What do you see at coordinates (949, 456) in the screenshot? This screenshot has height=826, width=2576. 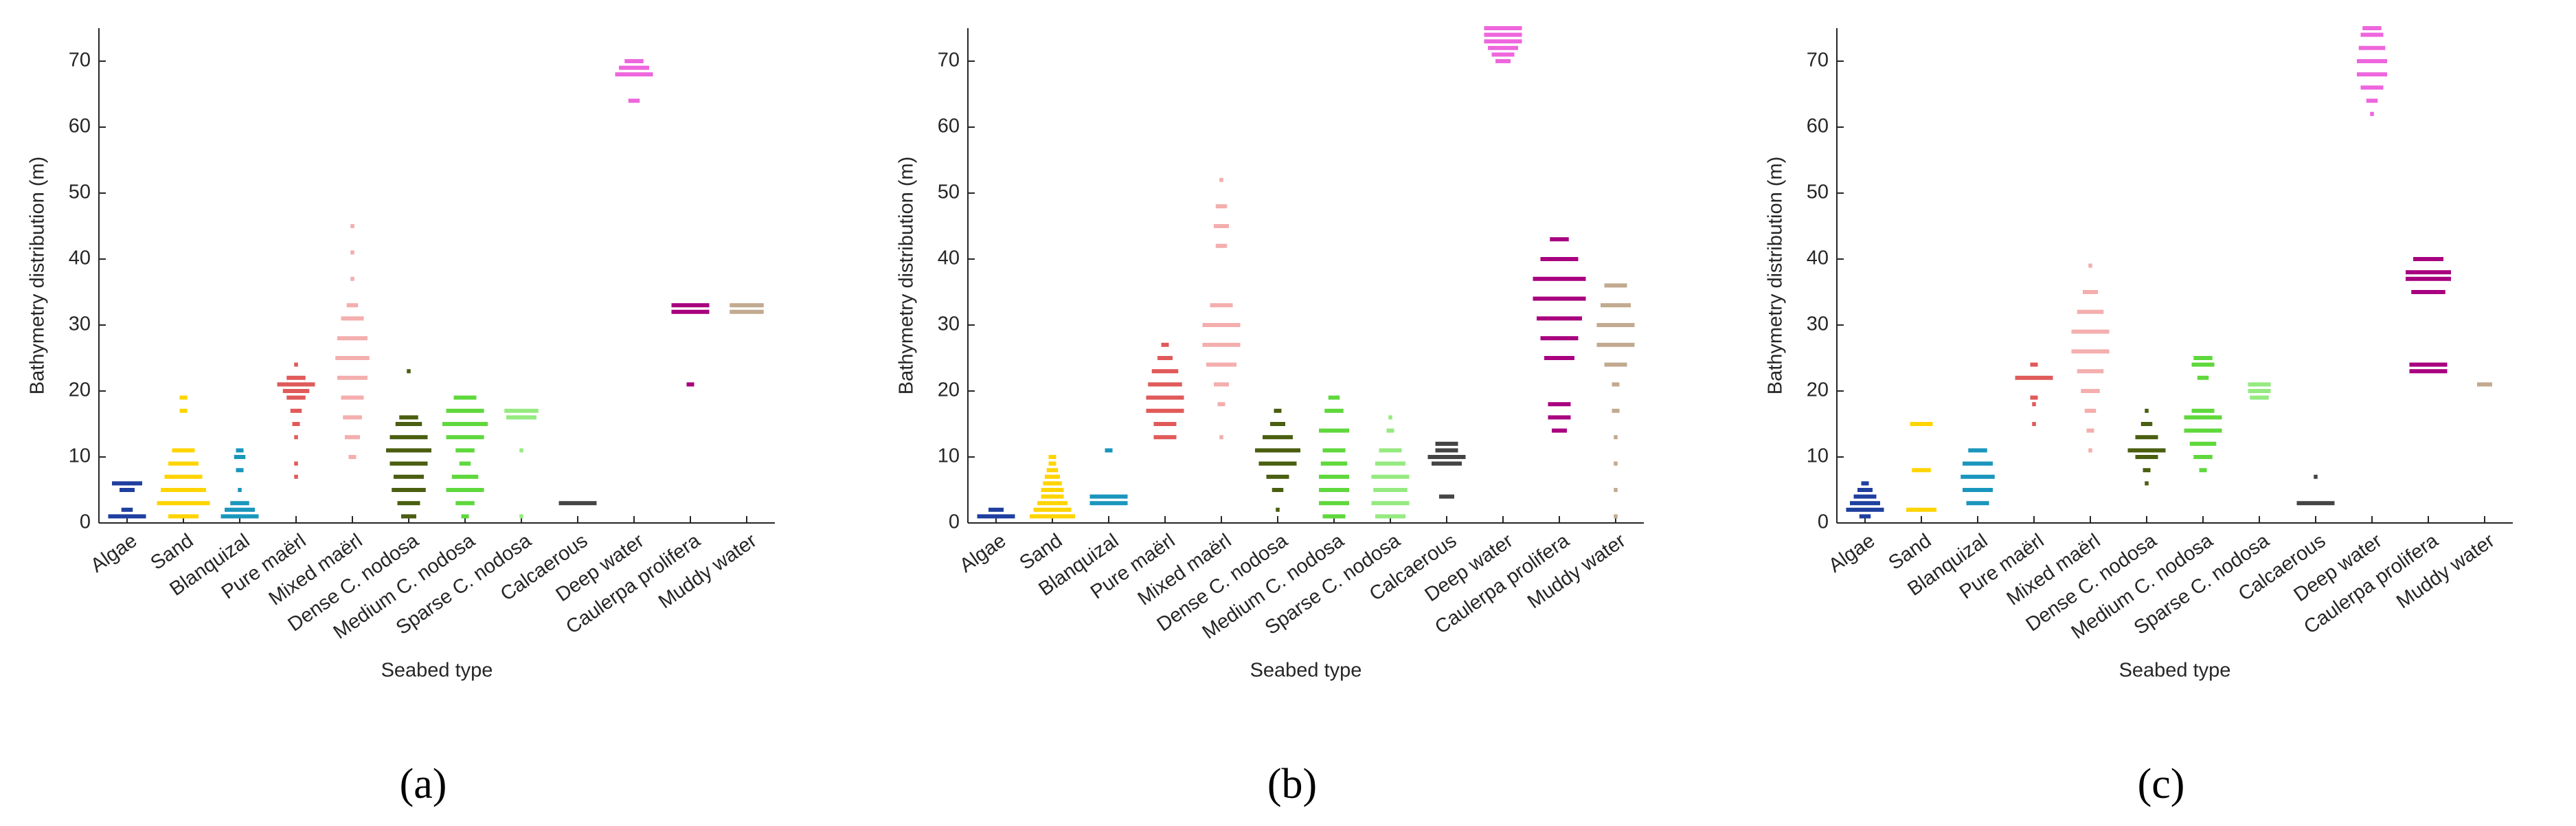 I see `y-tick-label: 10` at bounding box center [949, 456].